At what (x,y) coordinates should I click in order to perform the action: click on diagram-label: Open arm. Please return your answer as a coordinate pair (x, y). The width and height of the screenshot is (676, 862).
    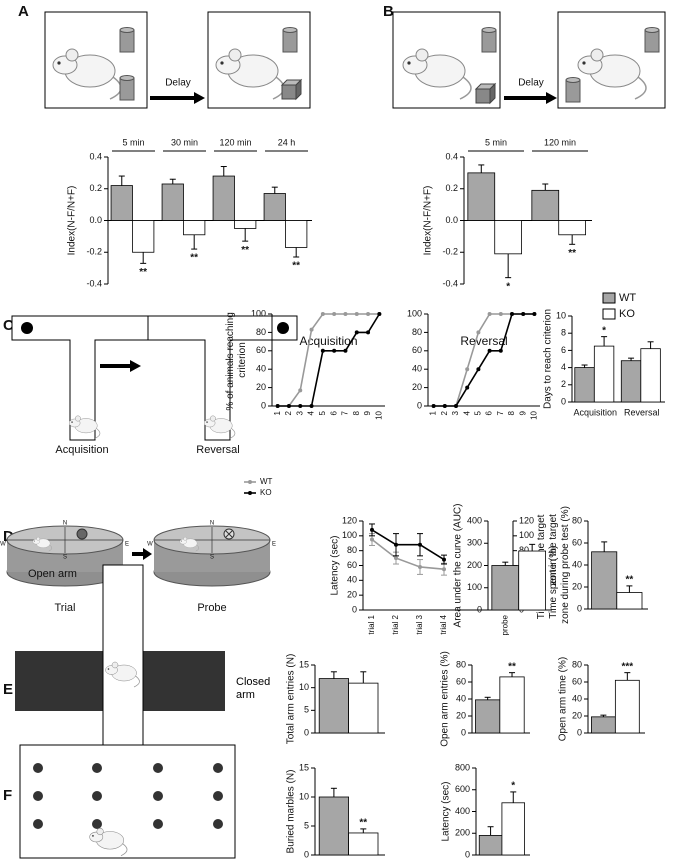
    Looking at the image, I should click on (52, 574).